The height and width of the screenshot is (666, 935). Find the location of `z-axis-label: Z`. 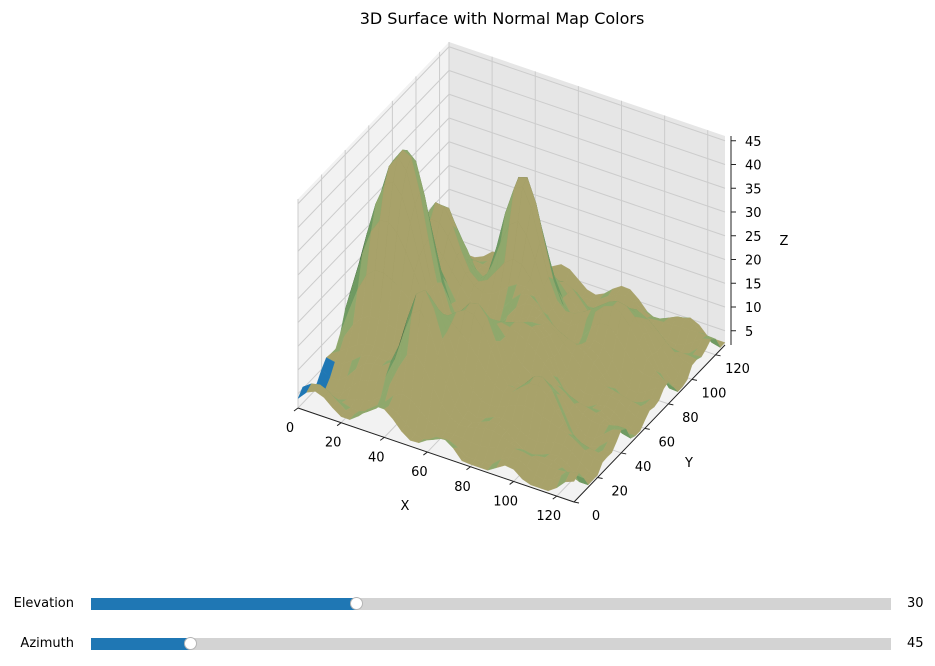

z-axis-label: Z is located at coordinates (784, 241).